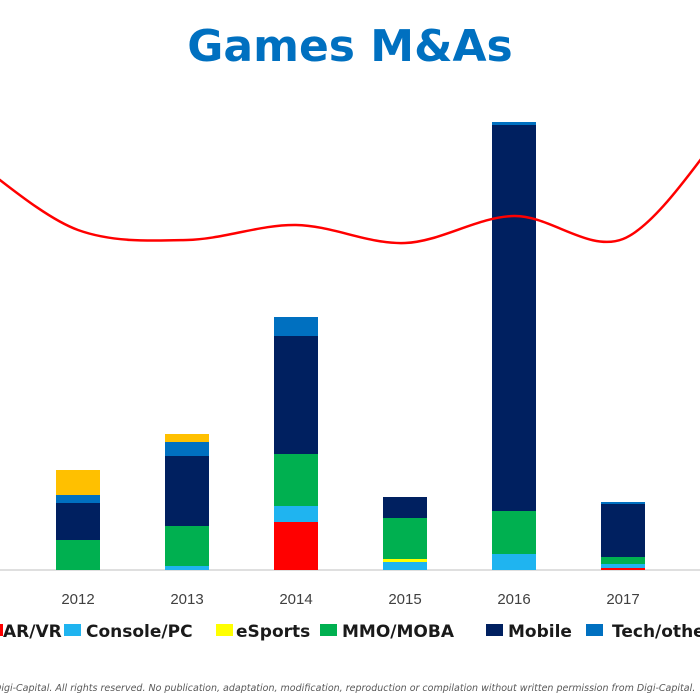 This screenshot has width=700, height=700. Describe the element at coordinates (296, 395) in the screenshot. I see `bar-2014-mobile` at that location.